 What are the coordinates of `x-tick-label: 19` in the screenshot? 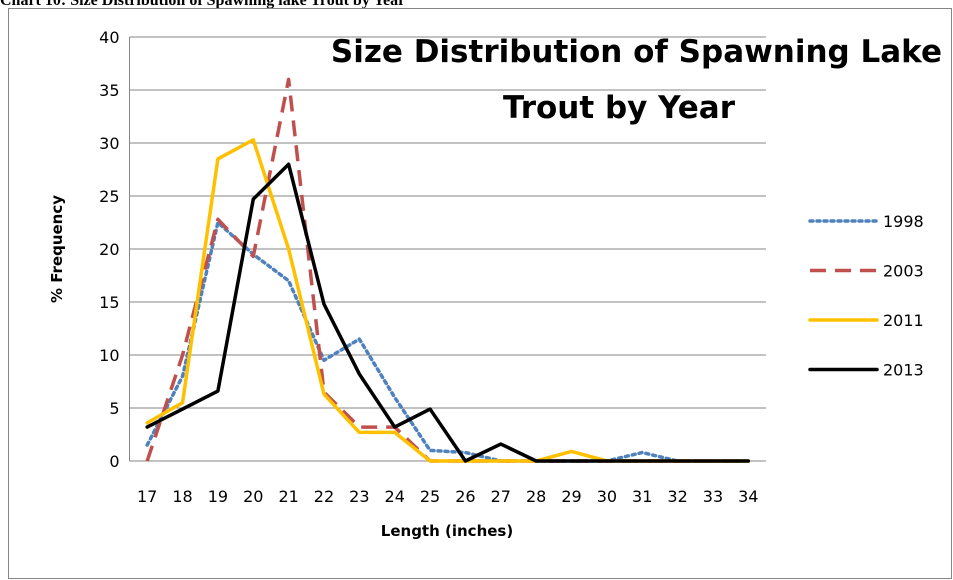 It's located at (218, 496).